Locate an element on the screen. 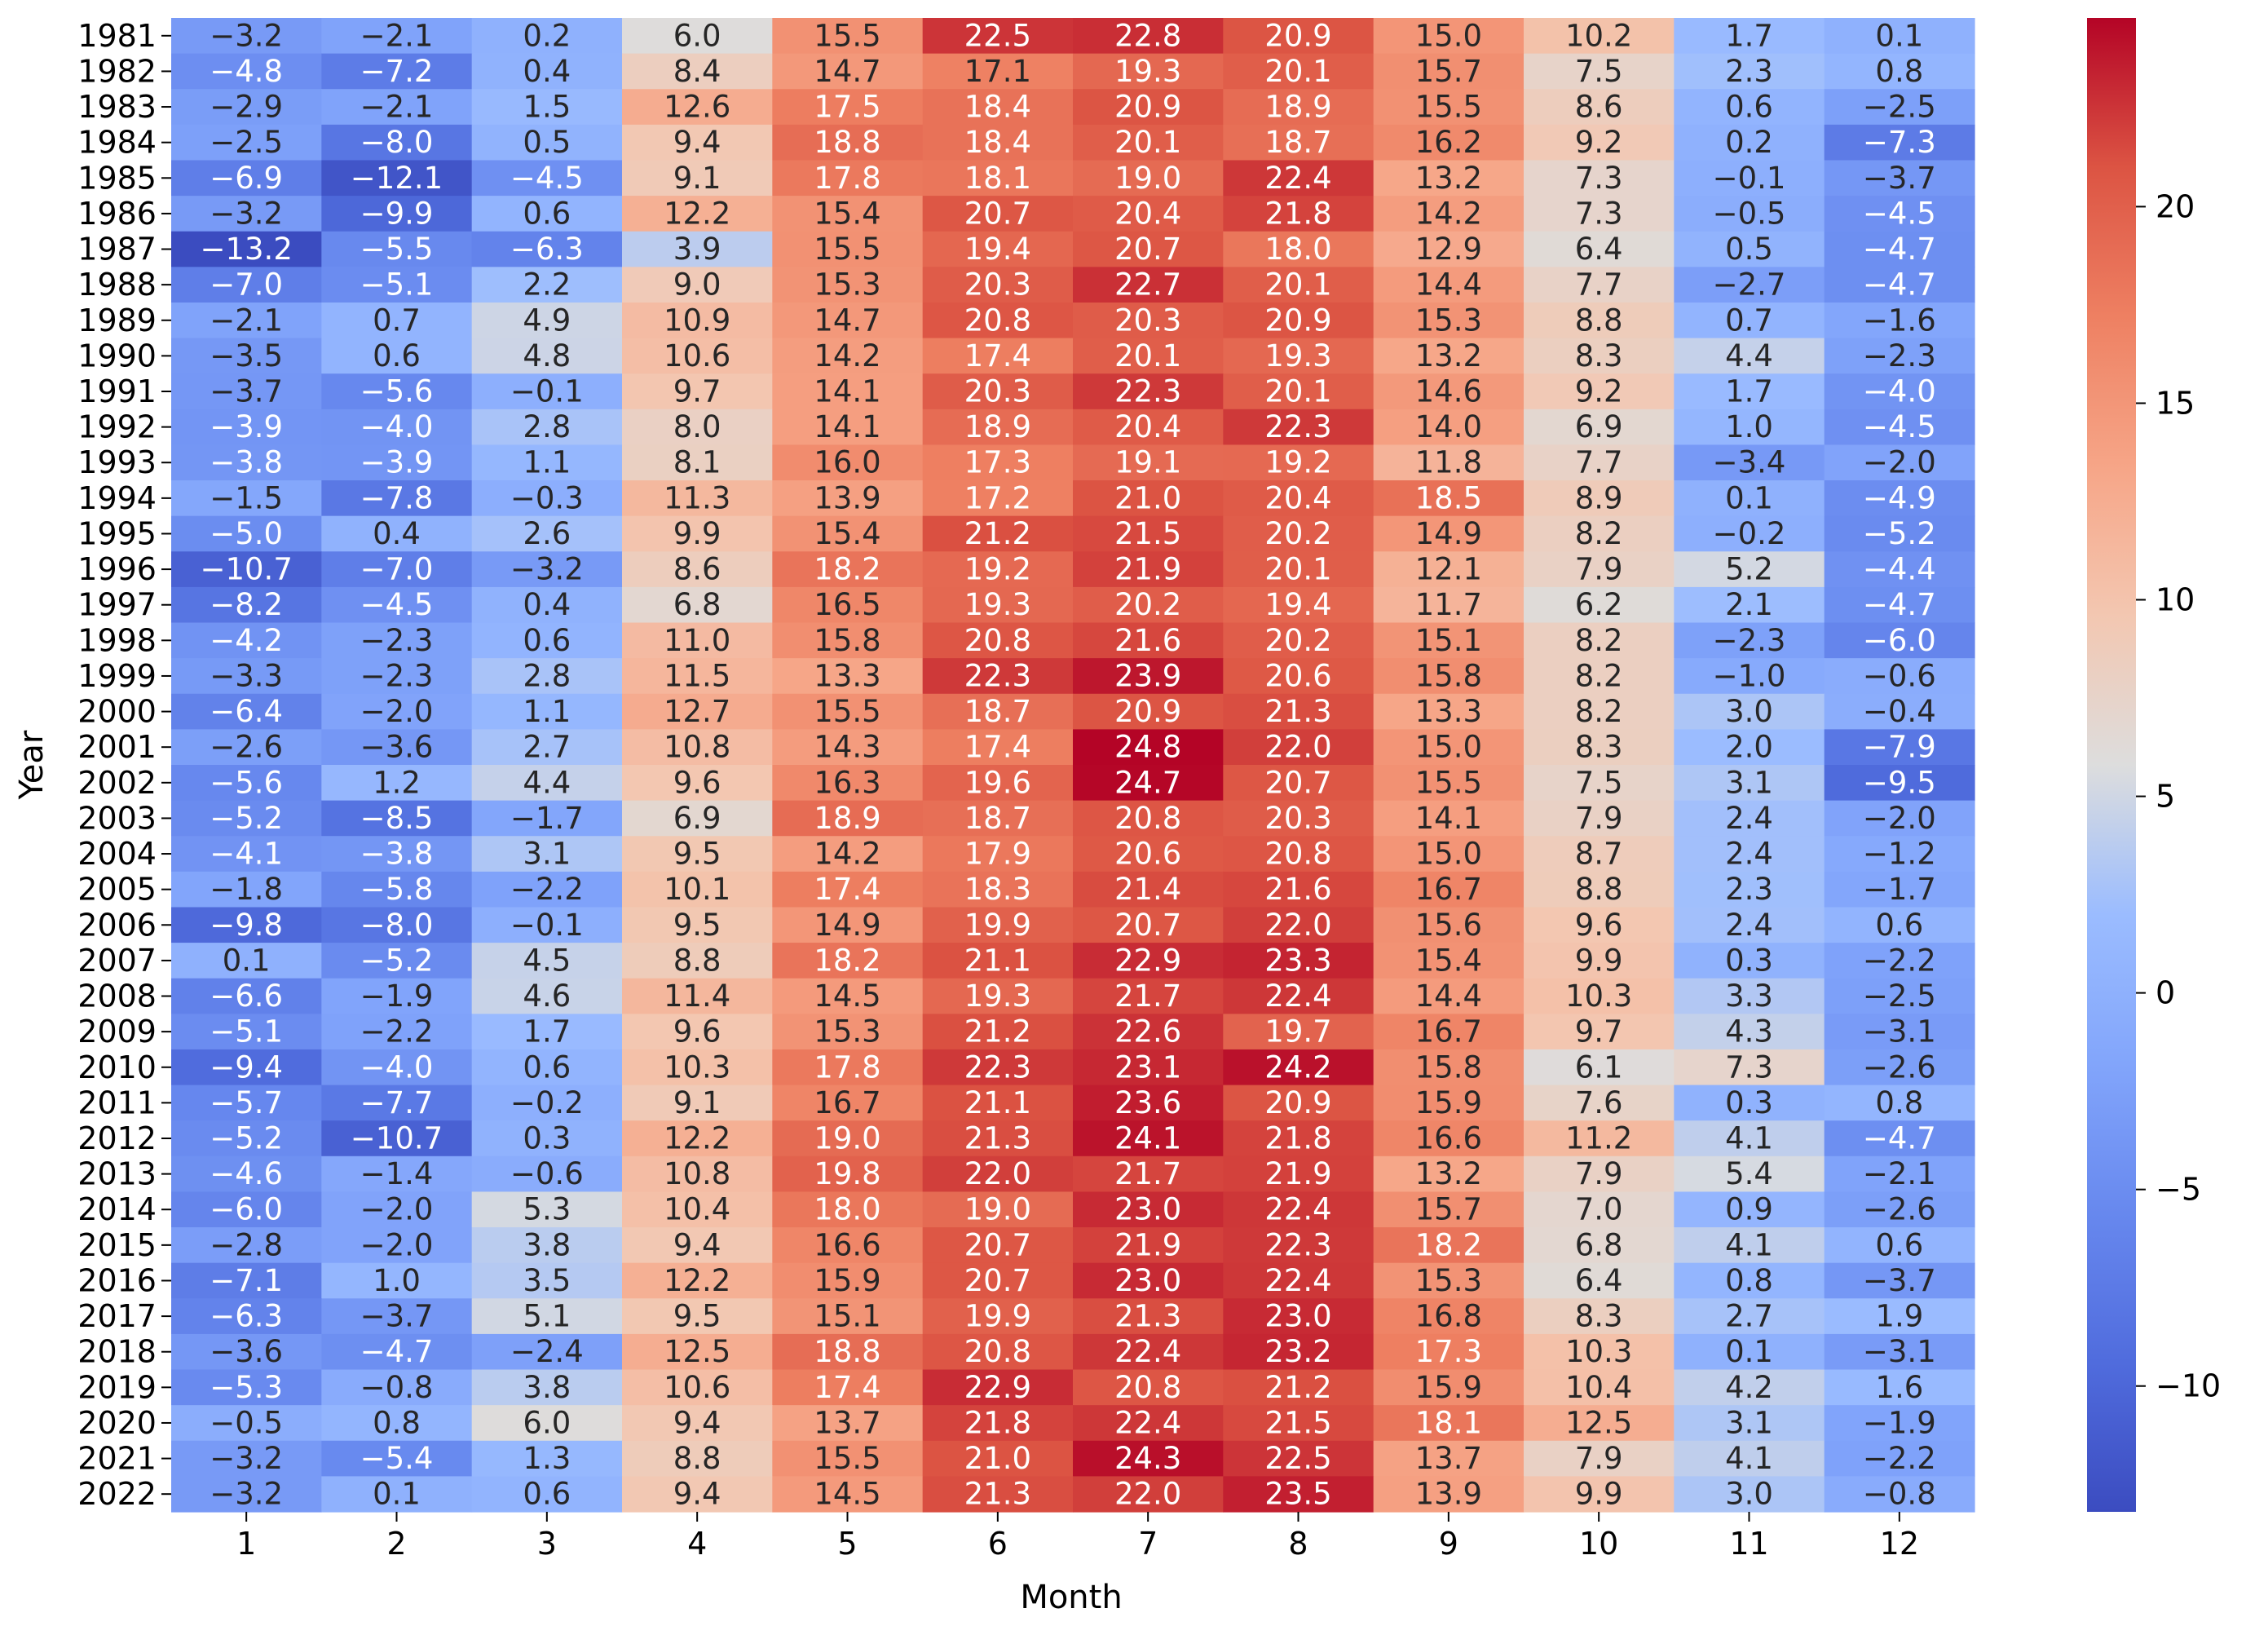 The width and height of the screenshot is (2268, 1626). cell-value-label: 17.8 is located at coordinates (847, 178).